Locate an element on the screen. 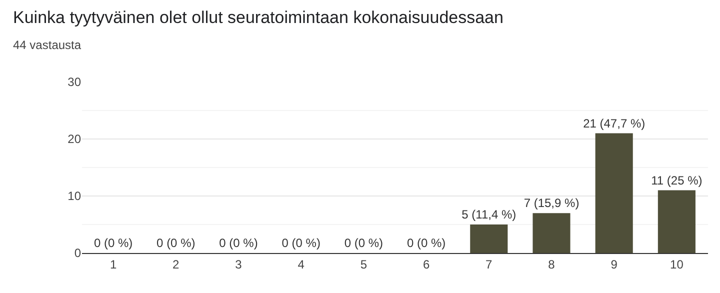  chart-title: Kuinka tyytyväinen olet ollut seuratoimintaan kokonaisuudessaan is located at coordinates (258, 17).